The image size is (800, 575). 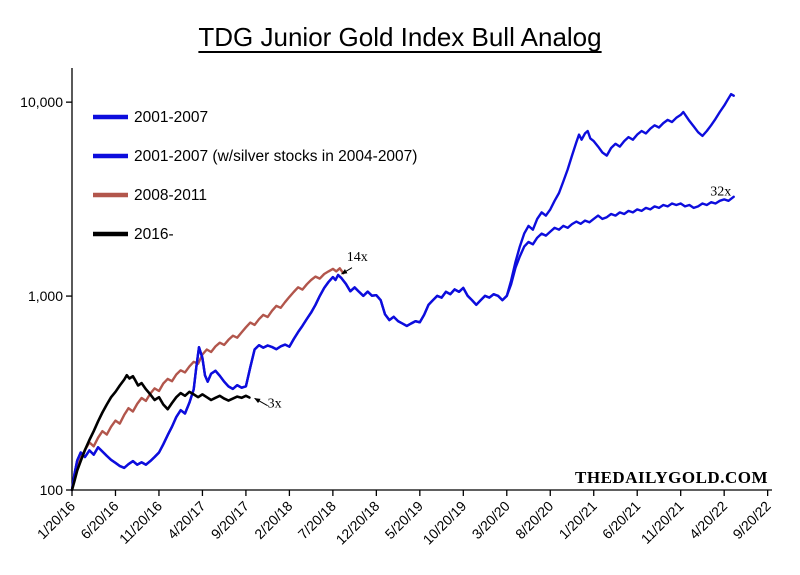 I want to click on annotation-32x: 32x, so click(x=720, y=192).